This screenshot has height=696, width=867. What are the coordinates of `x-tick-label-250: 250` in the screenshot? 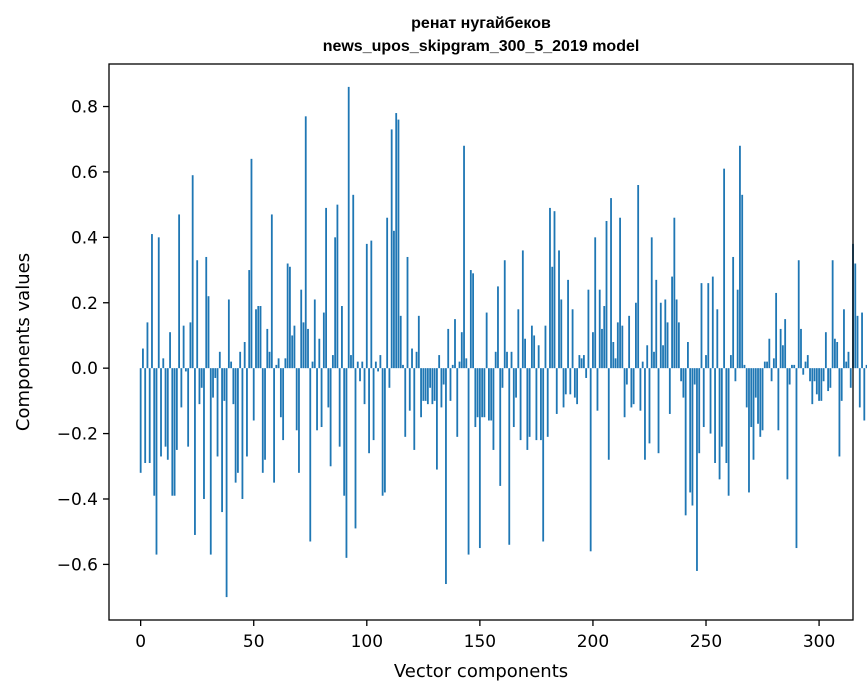 It's located at (706, 642).